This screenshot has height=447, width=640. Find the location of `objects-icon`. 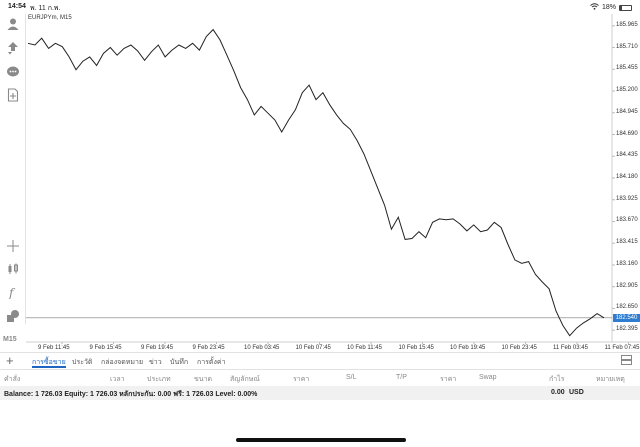

objects-icon is located at coordinates (13, 316).